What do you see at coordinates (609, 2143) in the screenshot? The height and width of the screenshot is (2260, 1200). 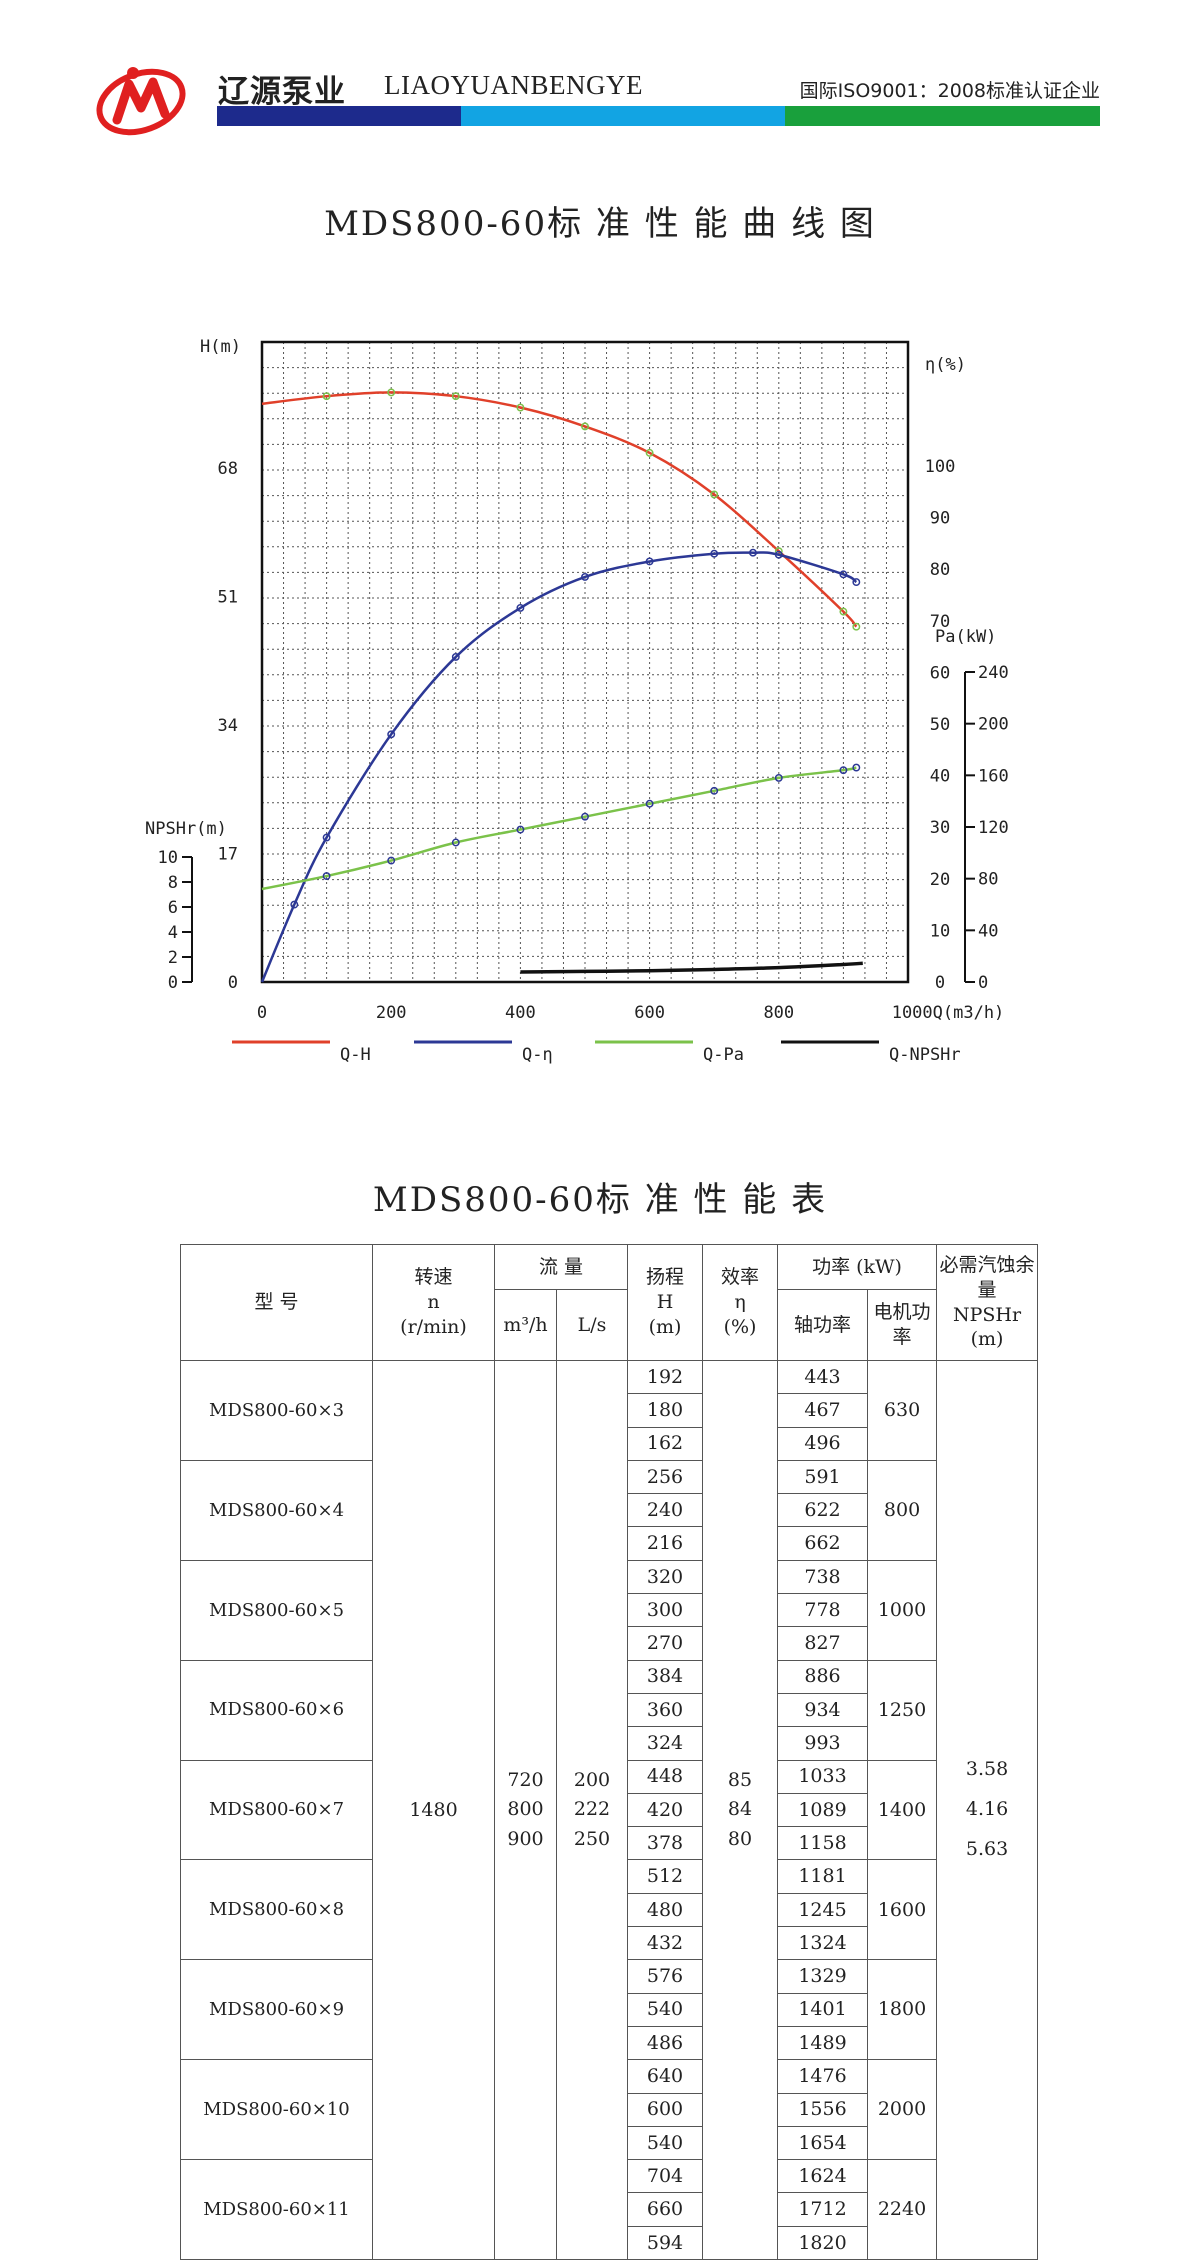 I see `table-row: 540 1654` at bounding box center [609, 2143].